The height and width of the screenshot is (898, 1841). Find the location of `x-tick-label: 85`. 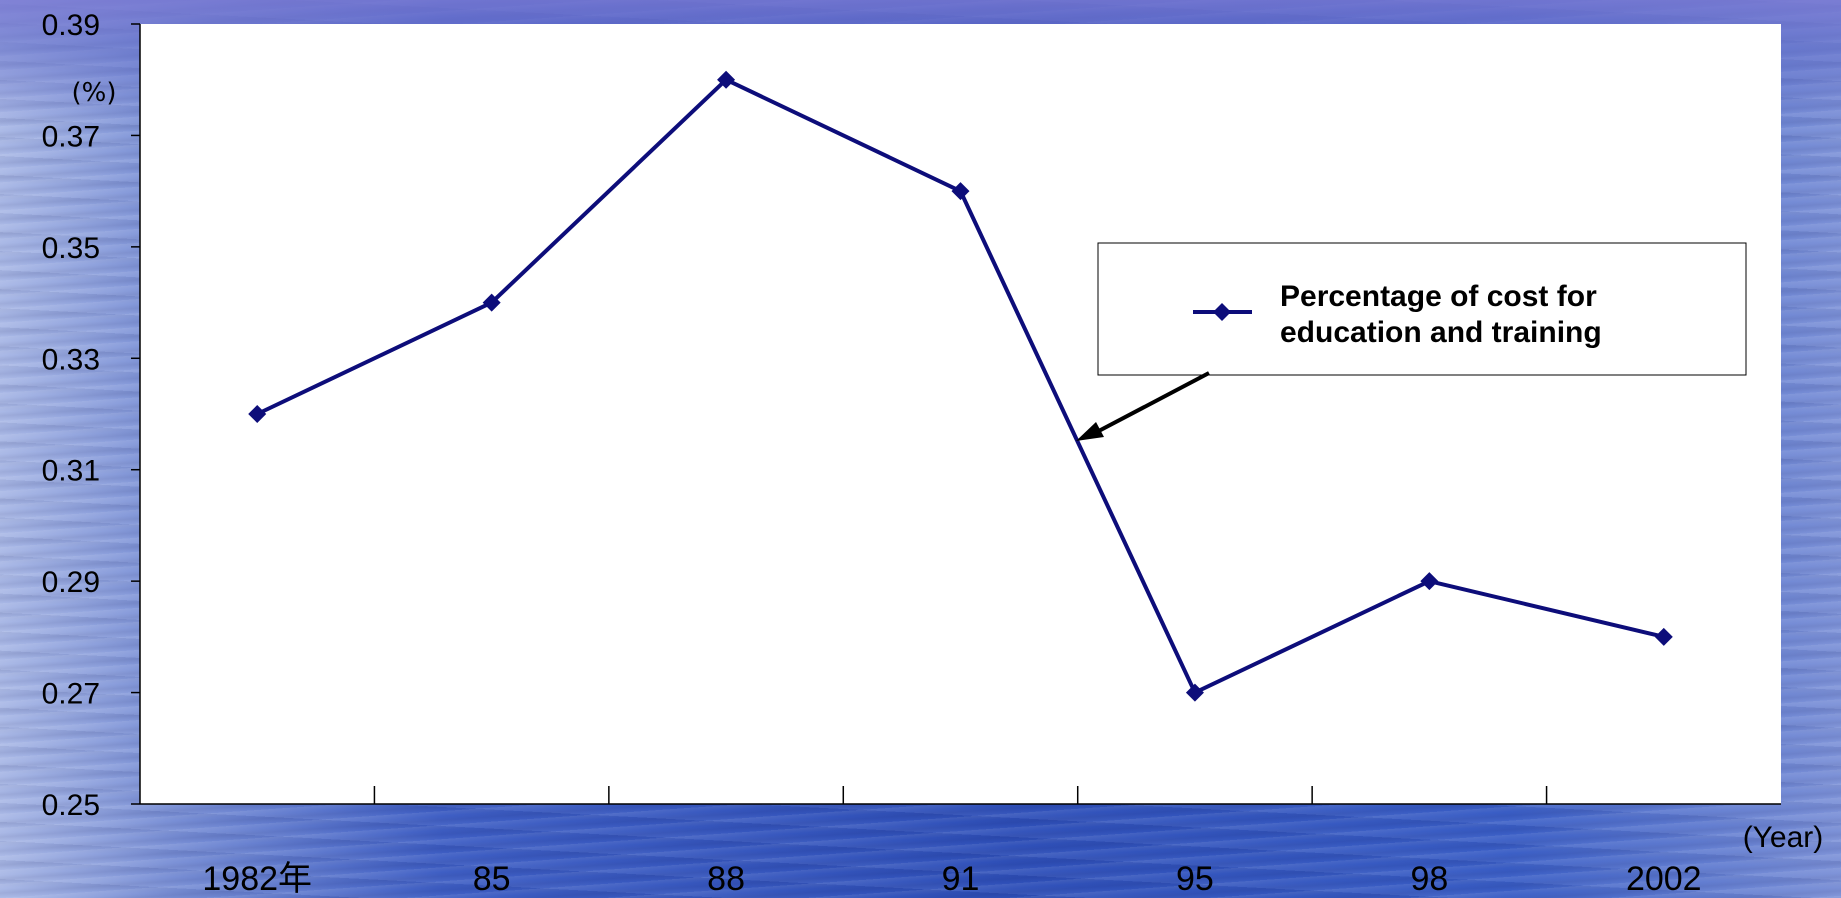

x-tick-label: 85 is located at coordinates (492, 879).